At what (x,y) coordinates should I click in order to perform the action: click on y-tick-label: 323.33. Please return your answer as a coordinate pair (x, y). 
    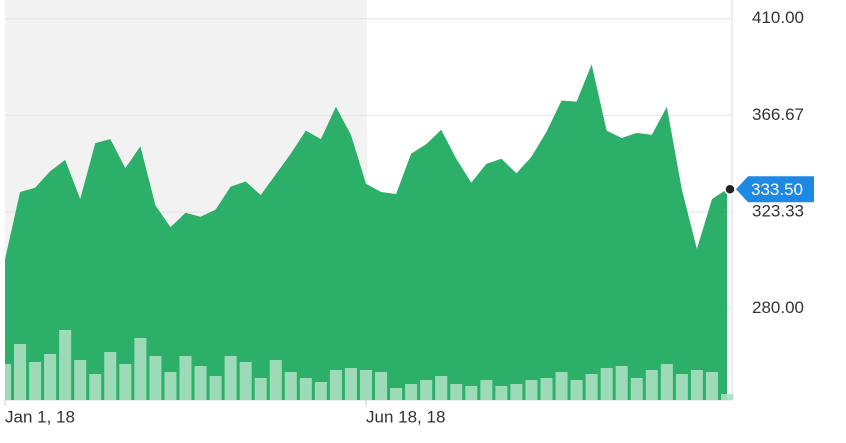
    Looking at the image, I should click on (778, 210).